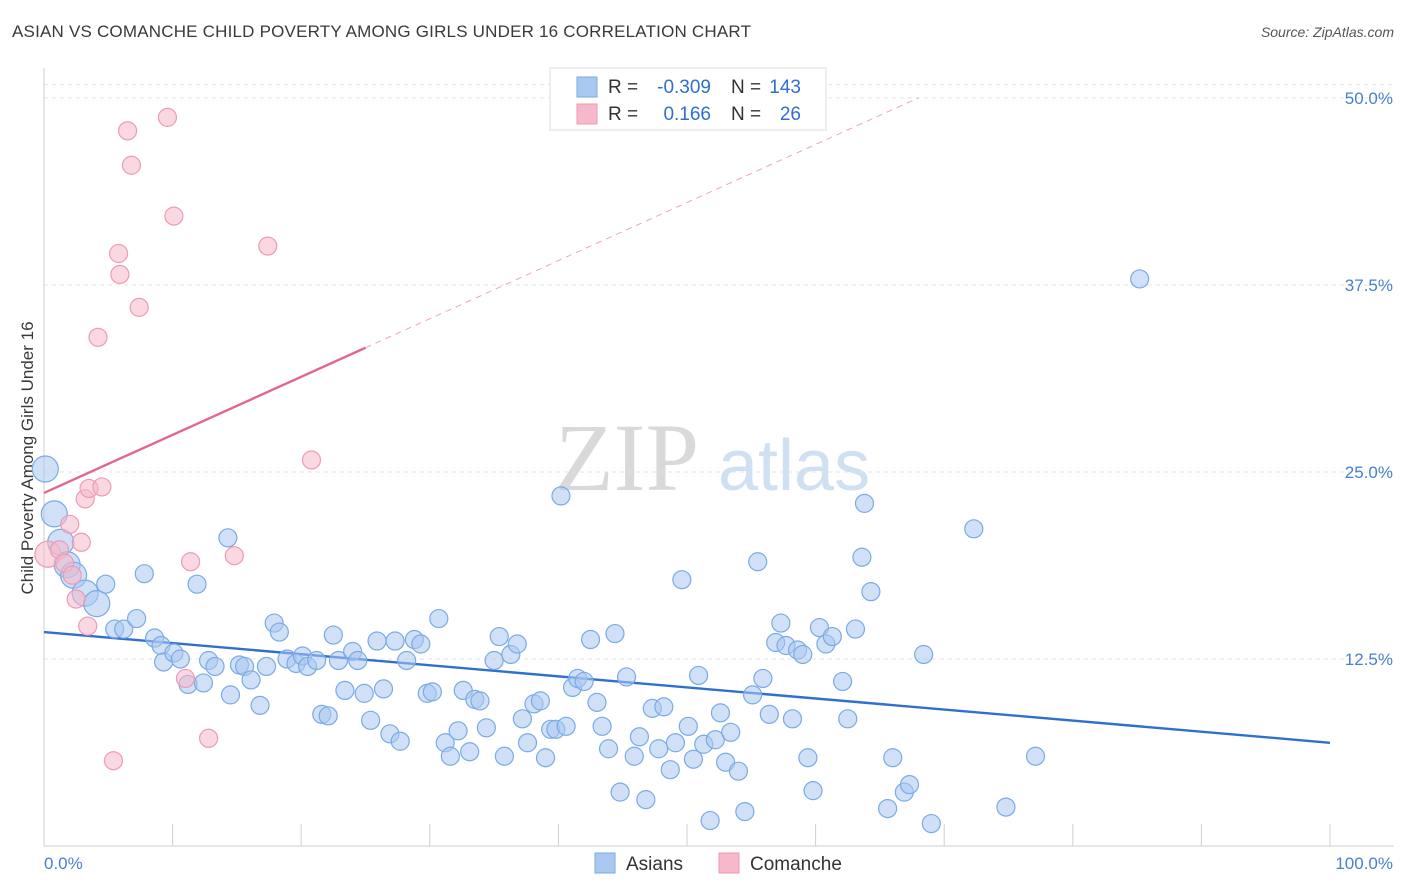  Describe the element at coordinates (642, 223) in the screenshot. I see `trend-extension-comanche` at that location.